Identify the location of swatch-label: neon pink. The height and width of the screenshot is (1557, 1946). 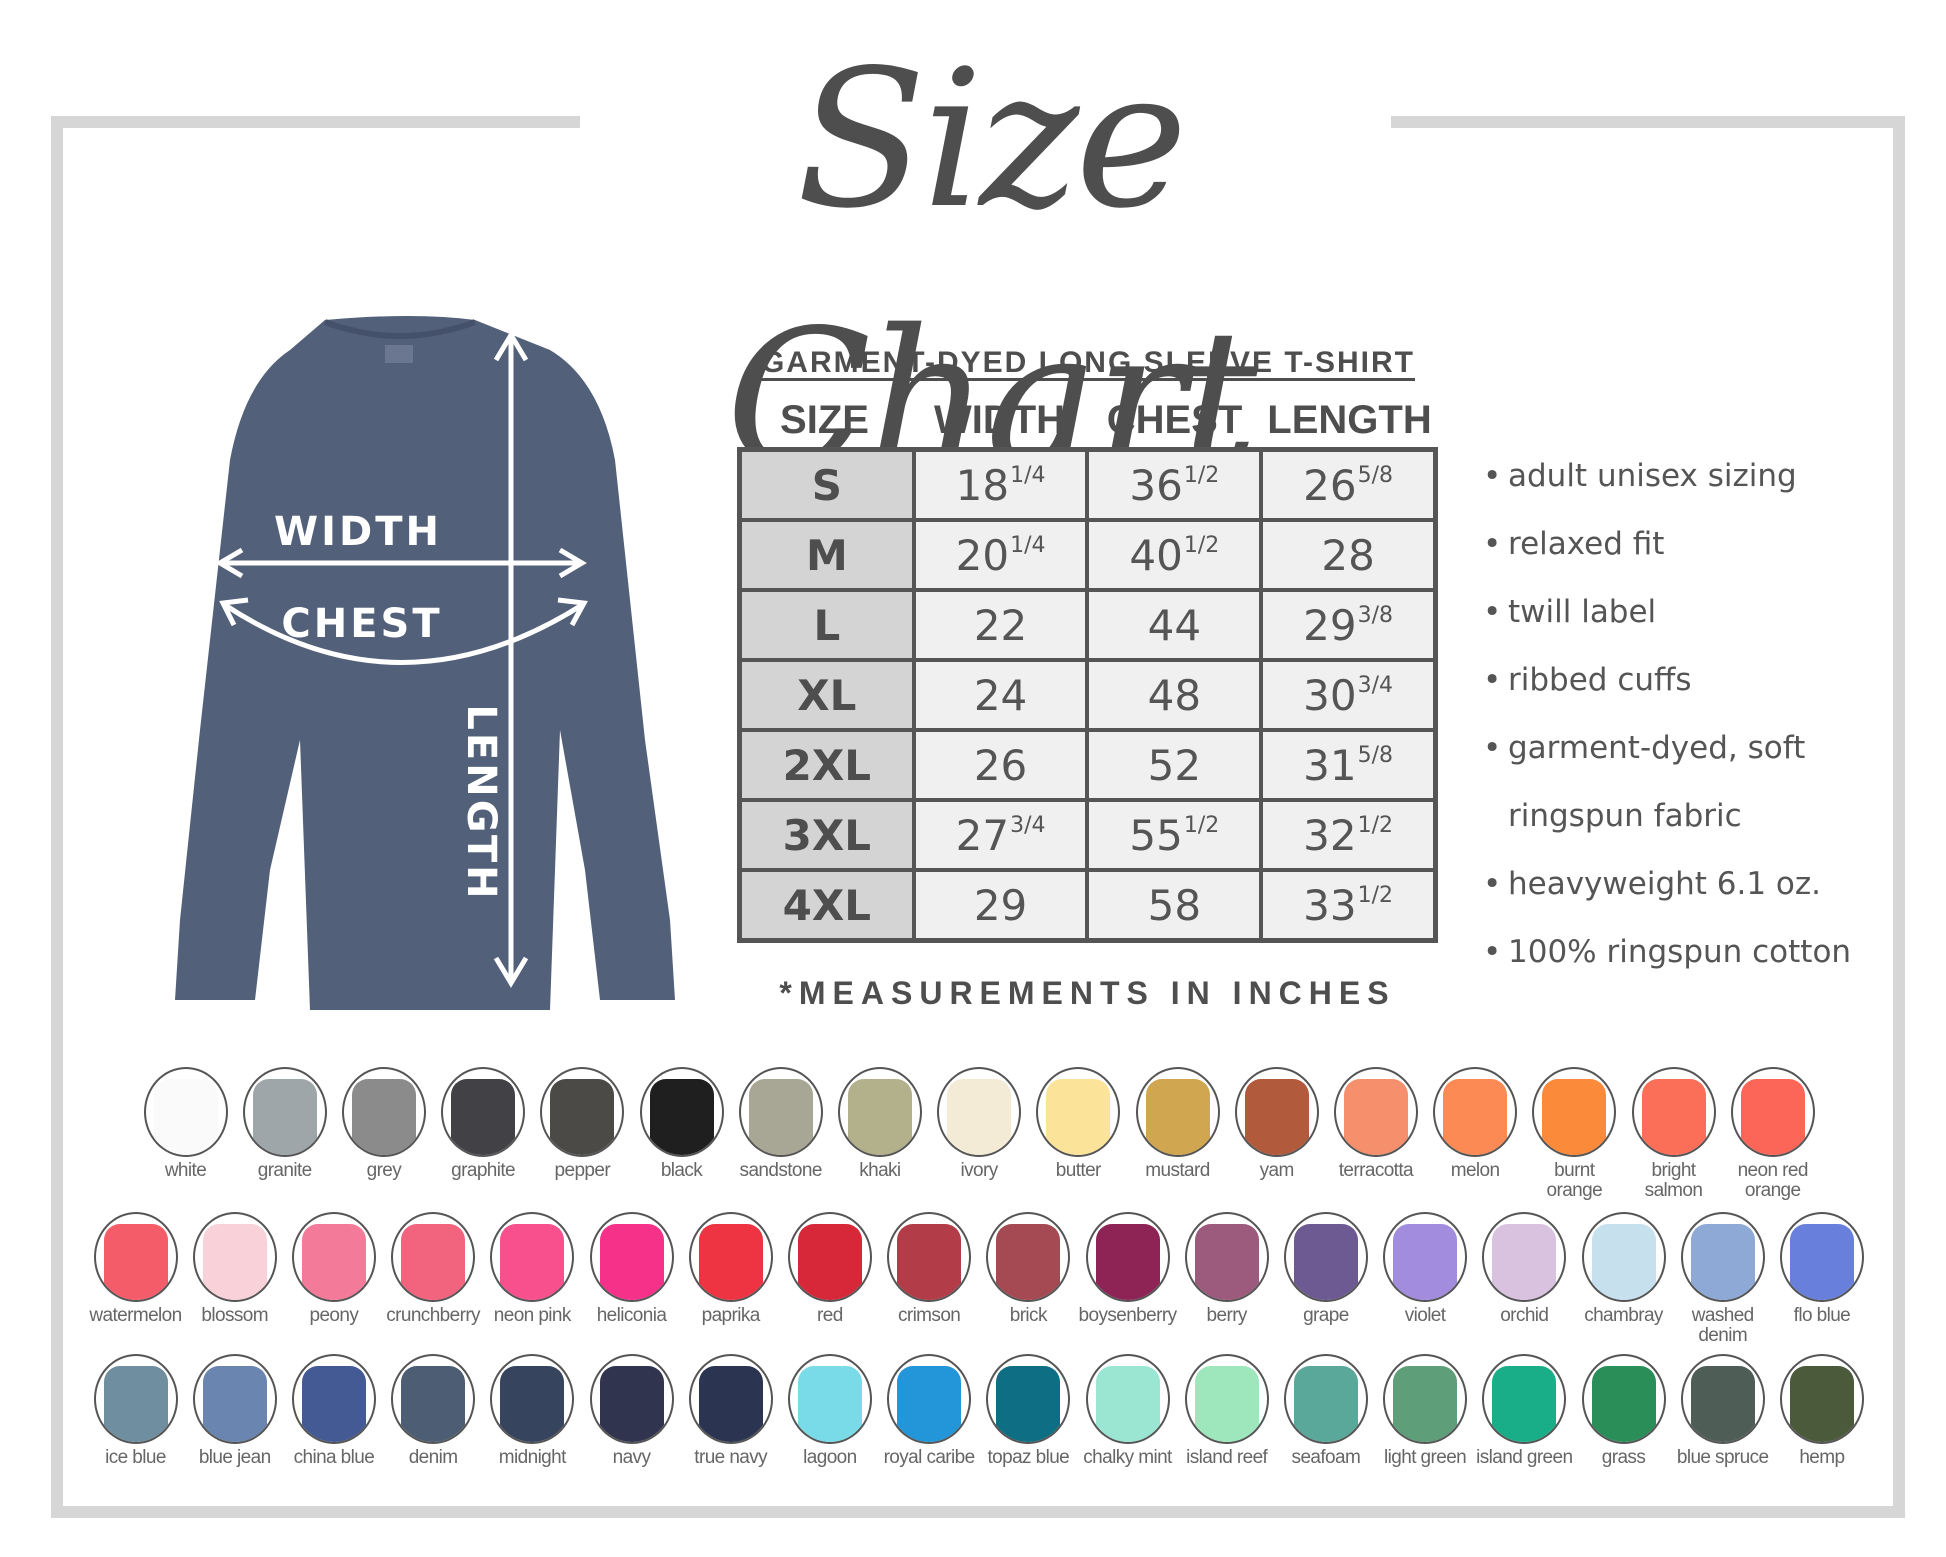
(532, 1315).